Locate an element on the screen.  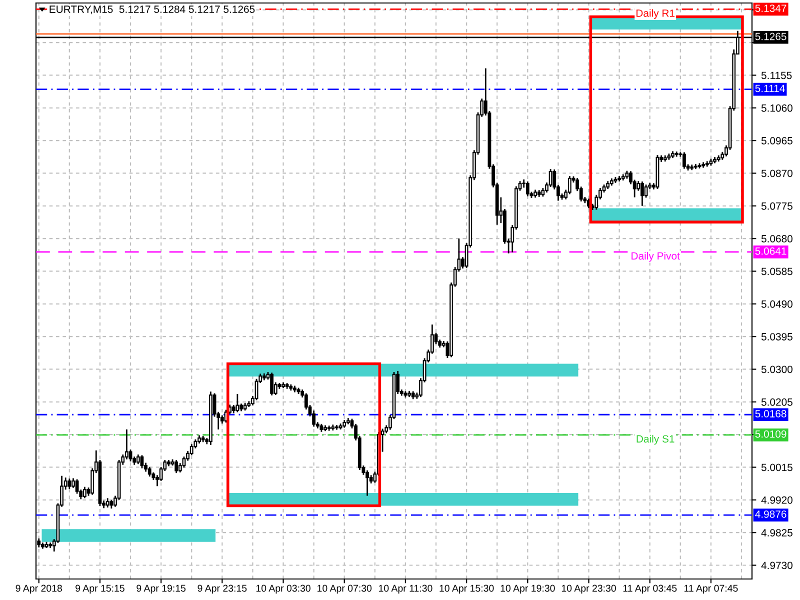
x-tick-label: 10 Apr 19:30 is located at coordinates (527, 589).